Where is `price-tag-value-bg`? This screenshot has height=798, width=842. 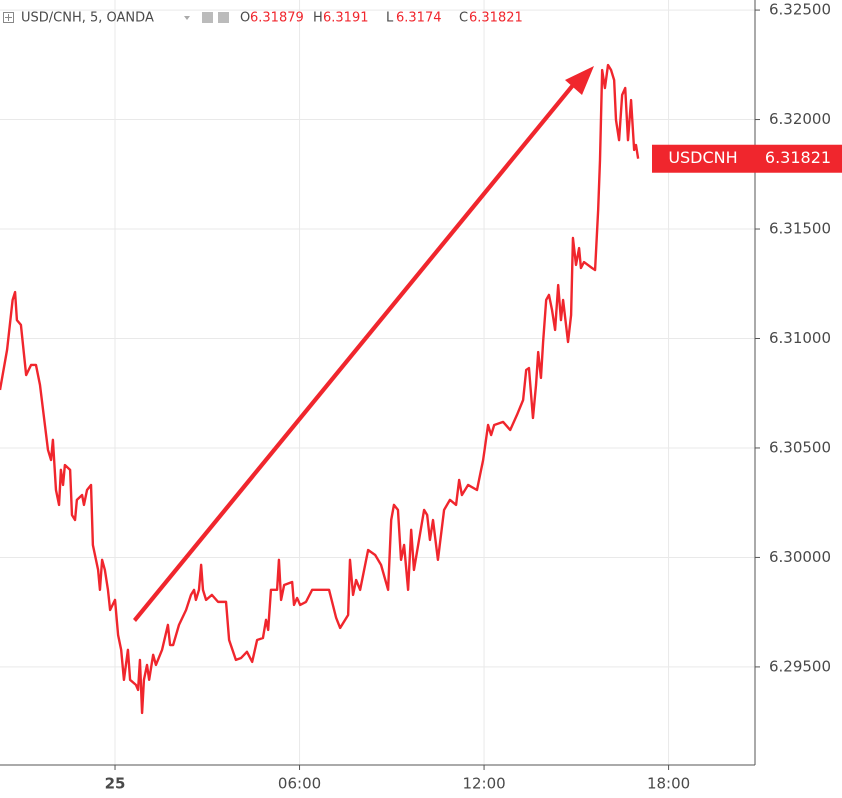
price-tag-value-bg is located at coordinates (798, 158).